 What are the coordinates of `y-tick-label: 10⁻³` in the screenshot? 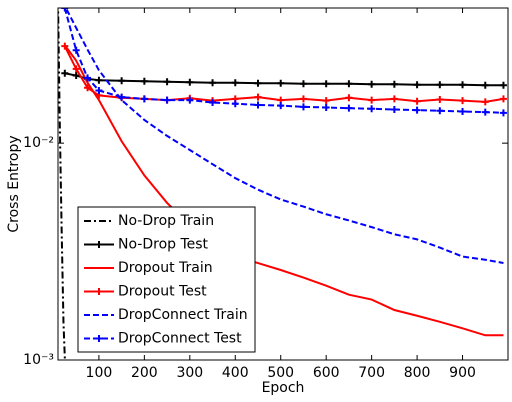 It's located at (38, 360).